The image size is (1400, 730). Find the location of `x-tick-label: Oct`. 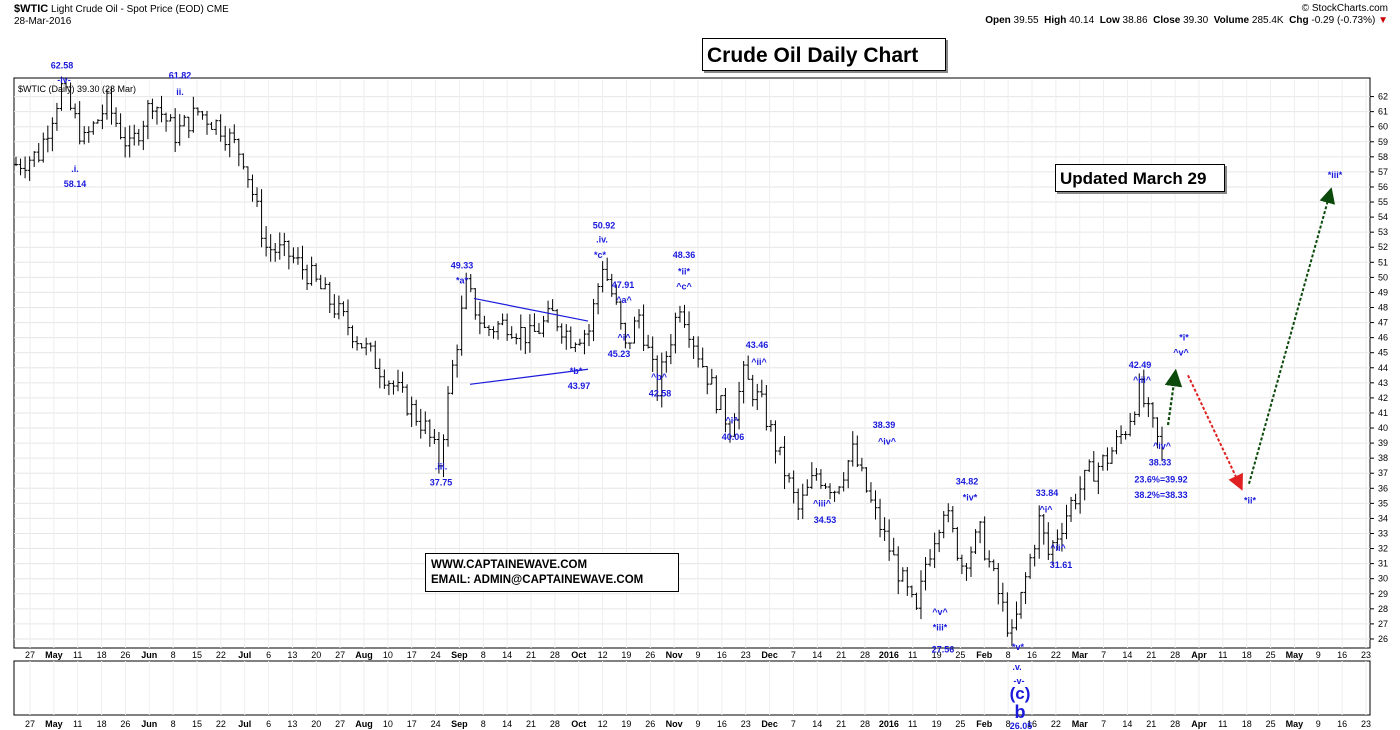

x-tick-label: Oct is located at coordinates (578, 655).